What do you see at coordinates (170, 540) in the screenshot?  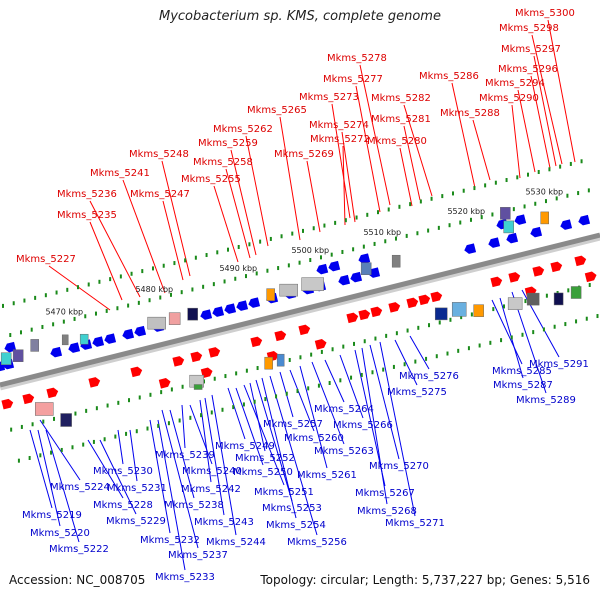 I see `gene-label-reverse: Mkms_5232` at bounding box center [170, 540].